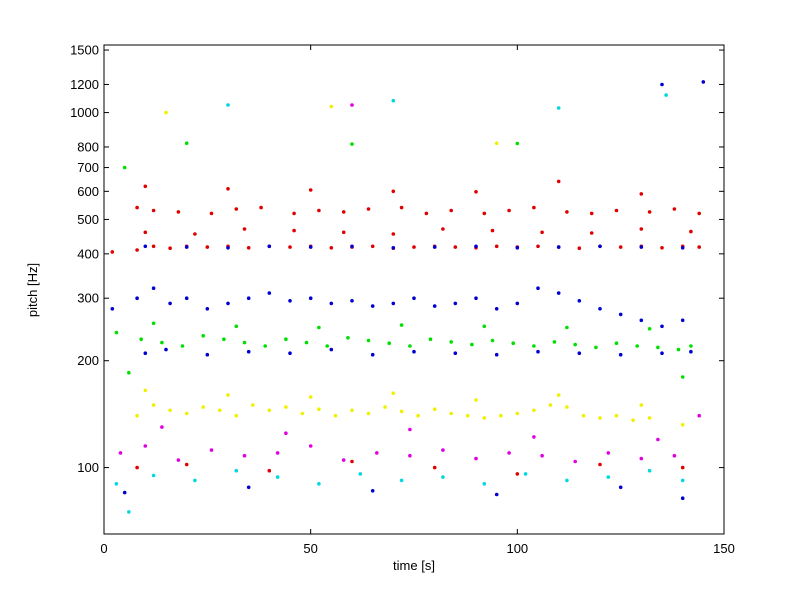 This screenshot has height=600, width=800. What do you see at coordinates (88, 219) in the screenshot?
I see `y-tick-label: 500` at bounding box center [88, 219].